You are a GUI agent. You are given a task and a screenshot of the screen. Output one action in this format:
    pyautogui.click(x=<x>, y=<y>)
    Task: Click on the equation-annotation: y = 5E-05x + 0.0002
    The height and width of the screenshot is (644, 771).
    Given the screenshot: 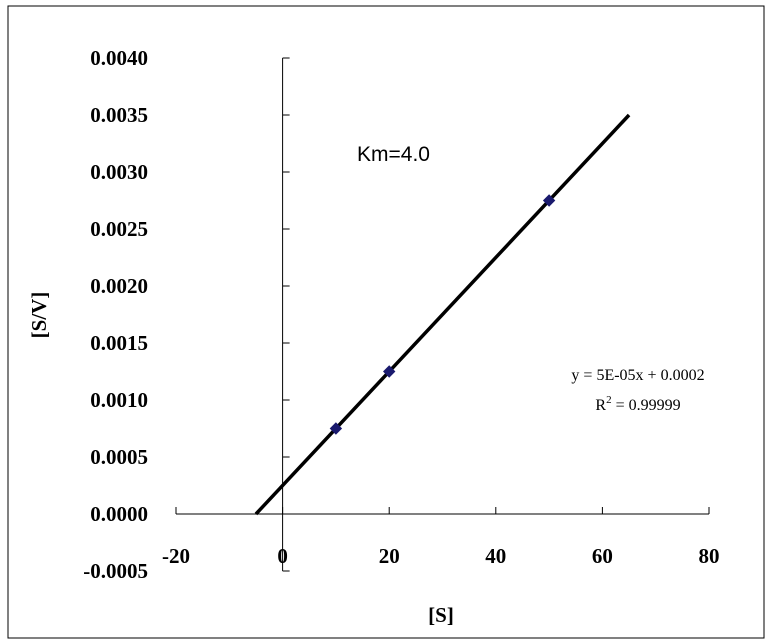 What is the action you would take?
    pyautogui.click(x=637, y=375)
    